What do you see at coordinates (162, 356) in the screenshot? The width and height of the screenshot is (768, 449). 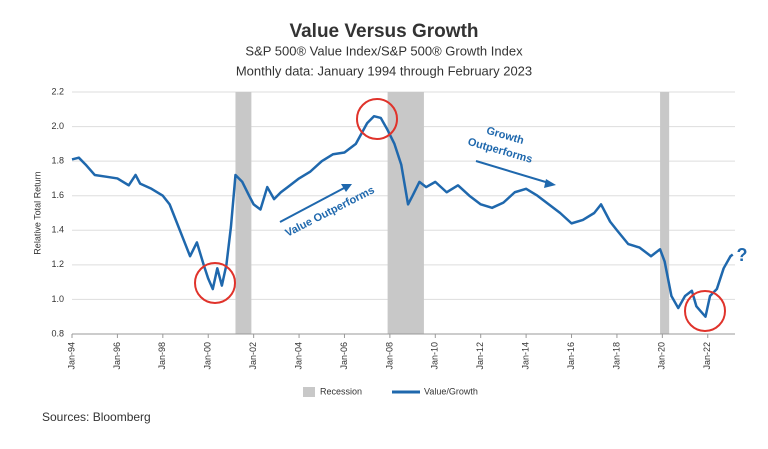 I see `x-tick-label: Jan-98` at bounding box center [162, 356].